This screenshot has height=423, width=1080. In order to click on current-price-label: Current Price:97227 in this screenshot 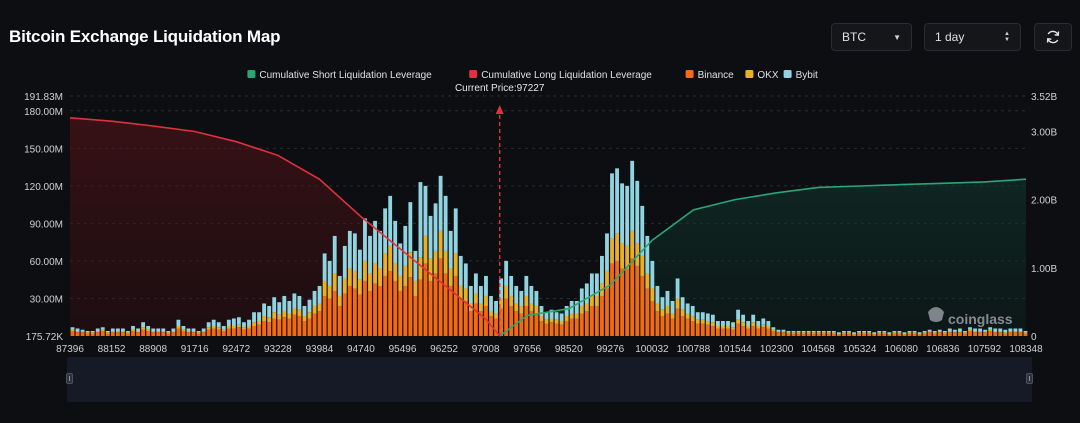, I will do `click(500, 88)`.